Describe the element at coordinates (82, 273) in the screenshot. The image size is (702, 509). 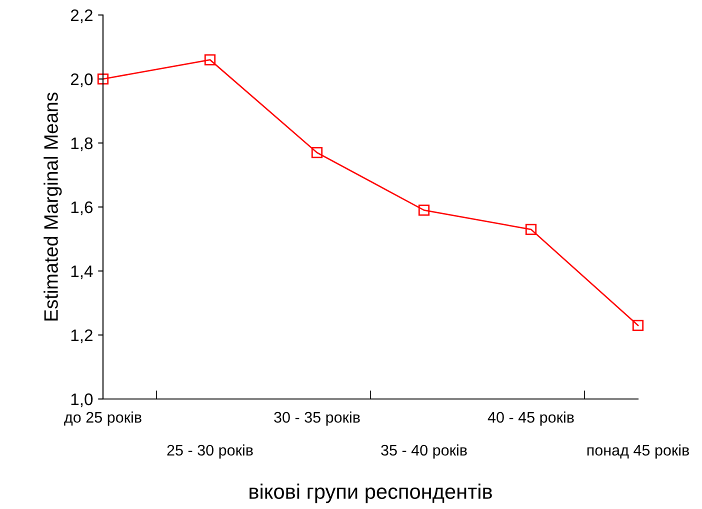
I see `y-tick-label: 1,4` at that location.